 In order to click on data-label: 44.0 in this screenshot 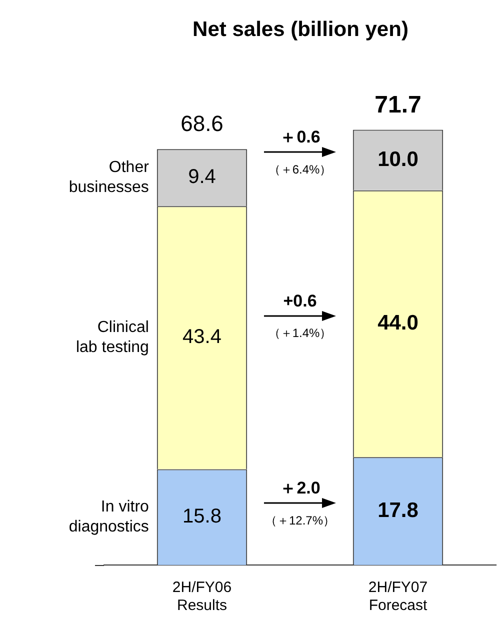, I will do `click(398, 323)`.